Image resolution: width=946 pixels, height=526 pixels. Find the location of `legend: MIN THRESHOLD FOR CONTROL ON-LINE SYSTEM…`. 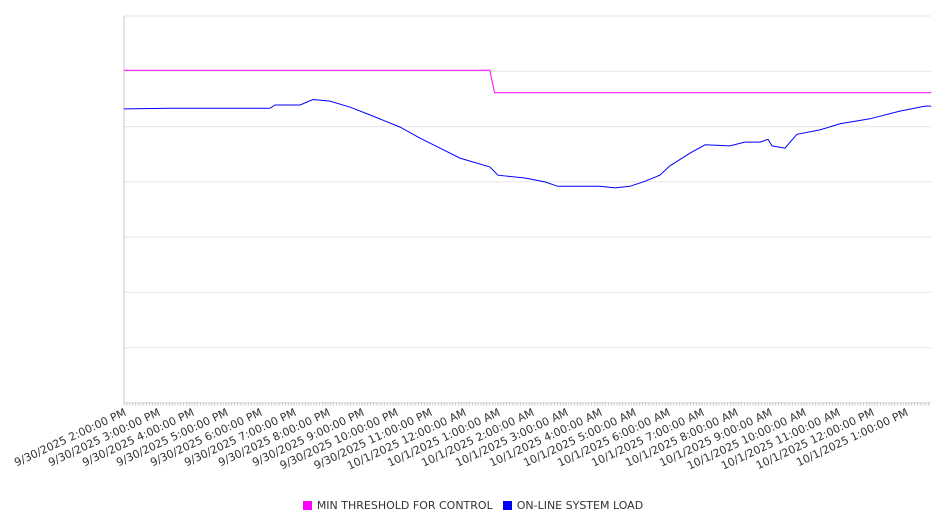

legend: MIN THRESHOLD FOR CONTROL ON-LINE SYSTEM… is located at coordinates (473, 505).